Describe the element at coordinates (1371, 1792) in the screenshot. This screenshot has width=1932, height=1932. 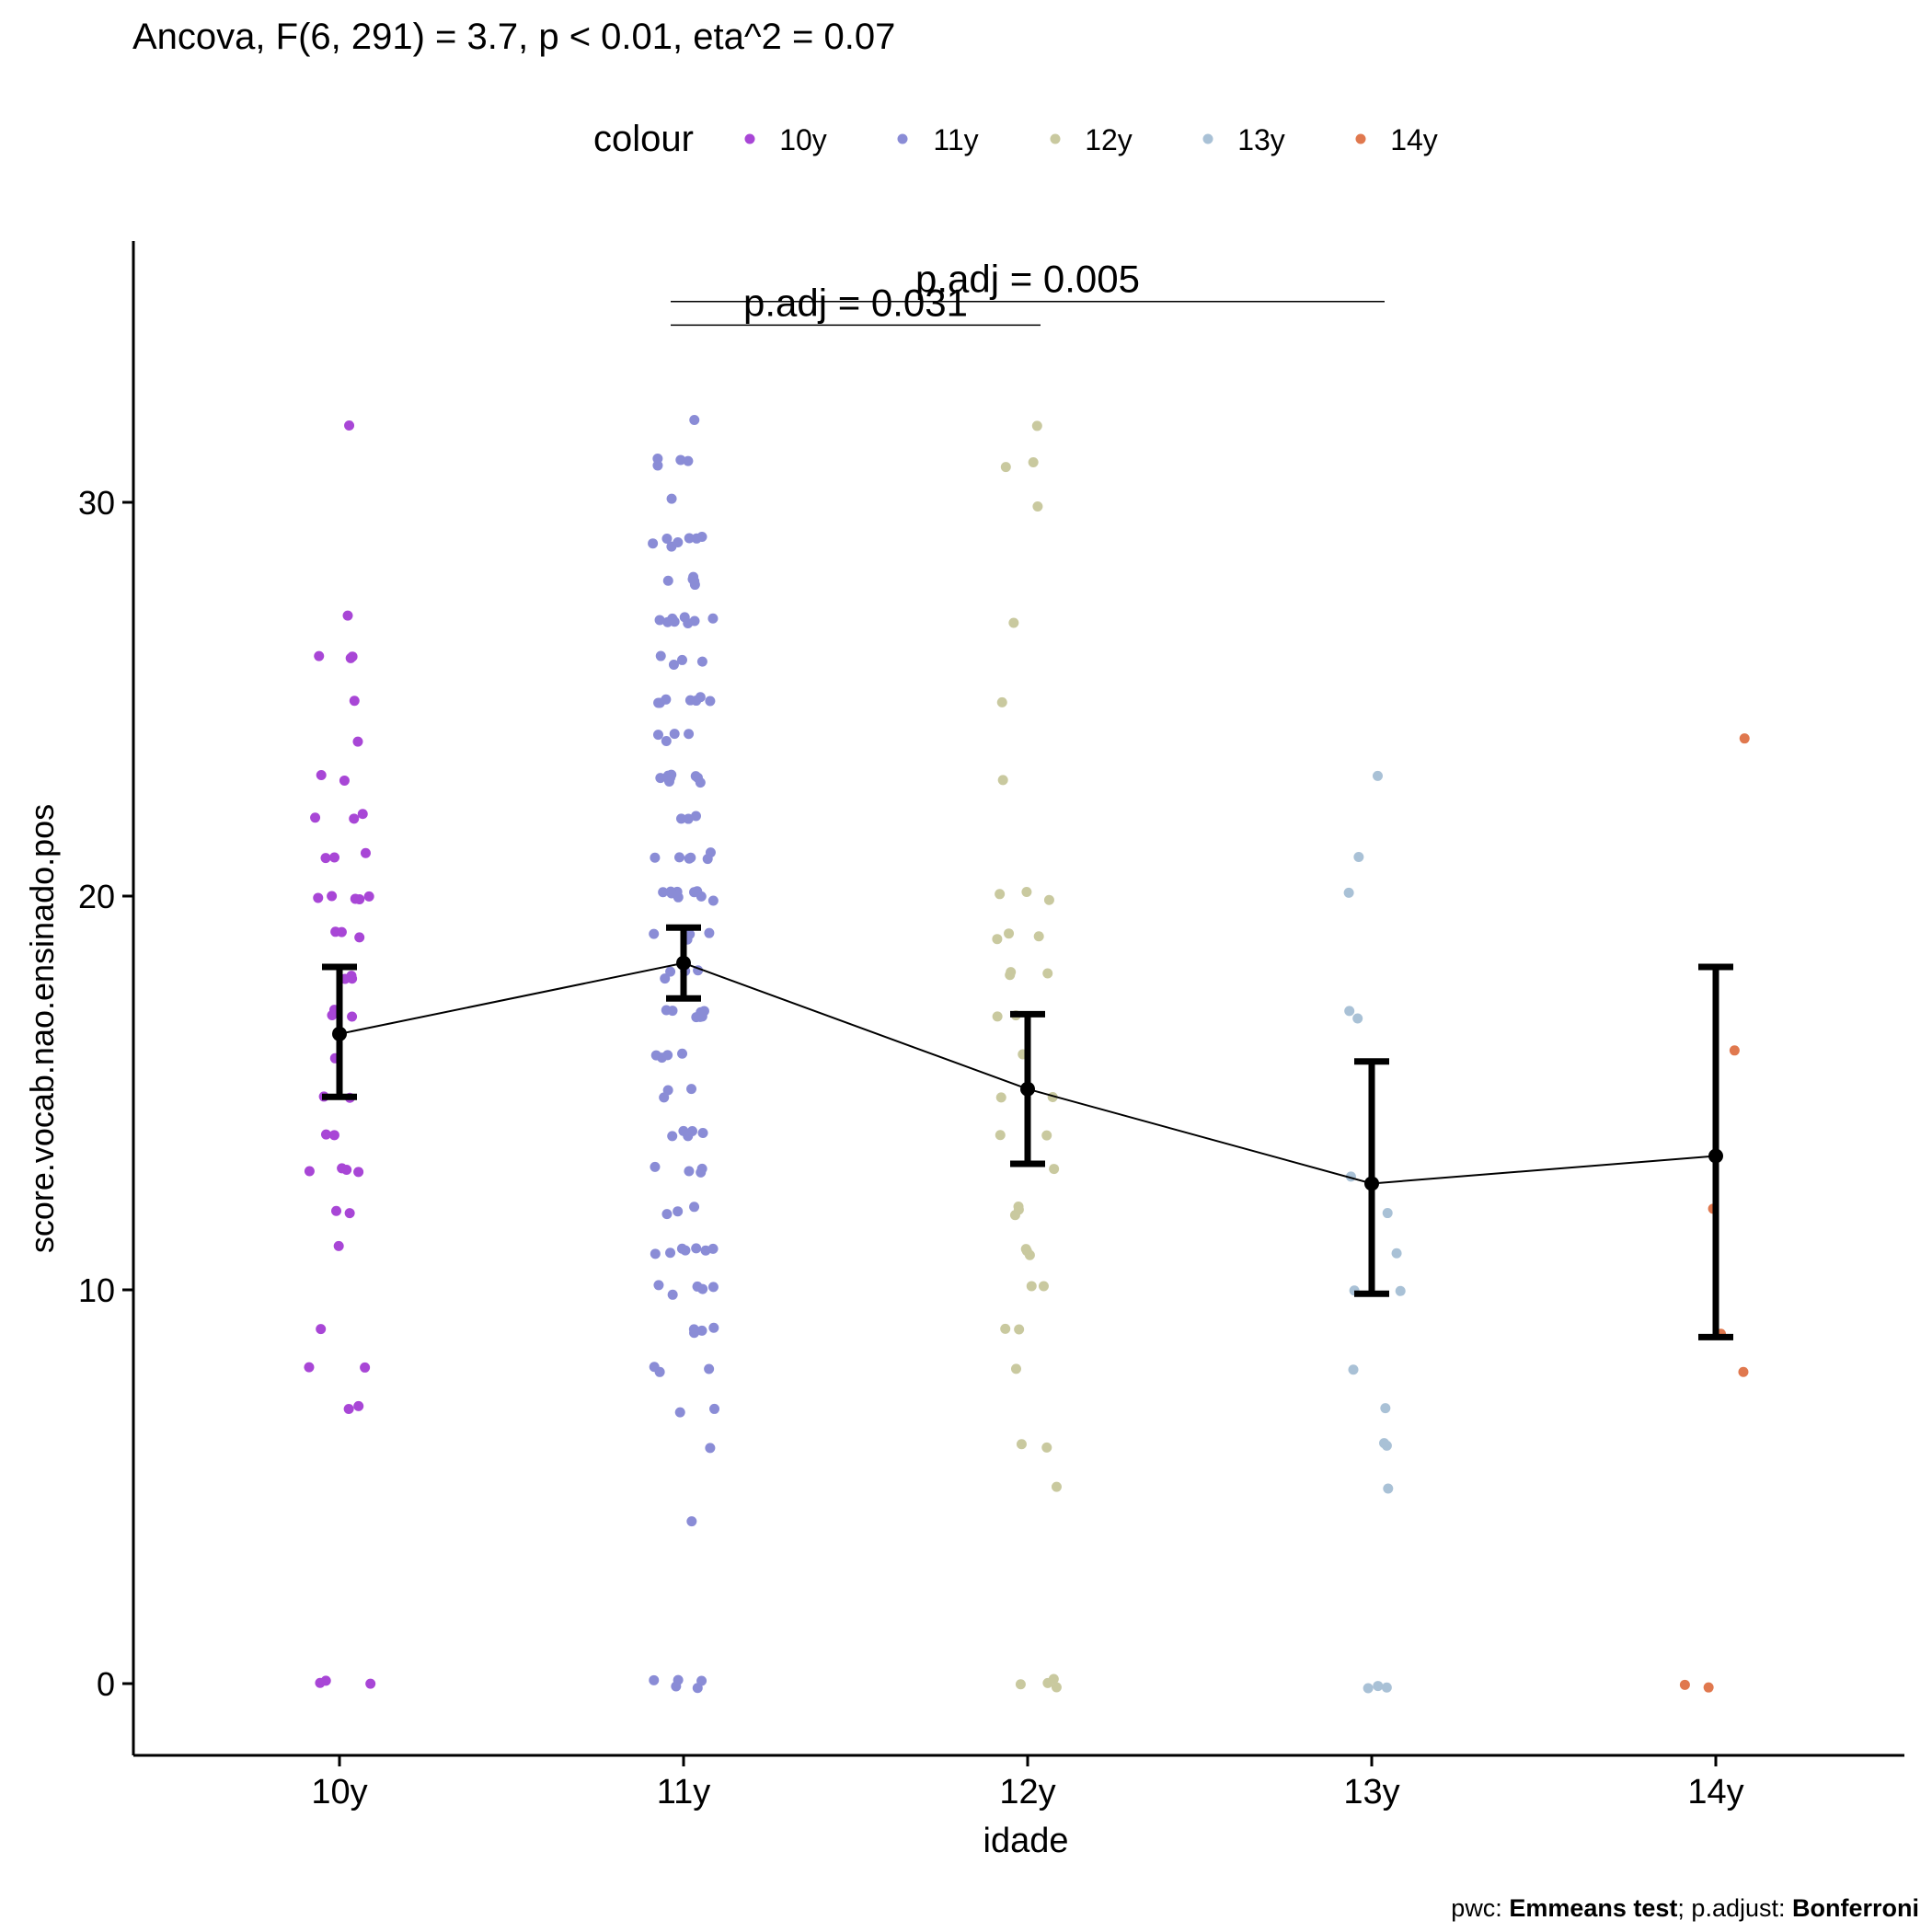
I see `x-tick-label: 13y` at that location.